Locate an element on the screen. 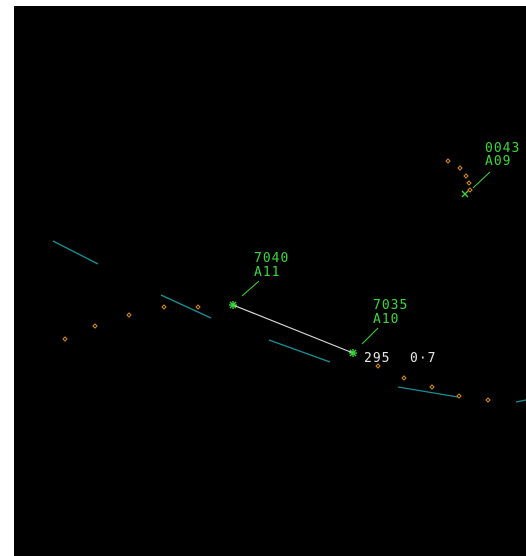 The height and width of the screenshot is (556, 526). track-7040: 7040 A11 is located at coordinates (259, 280).